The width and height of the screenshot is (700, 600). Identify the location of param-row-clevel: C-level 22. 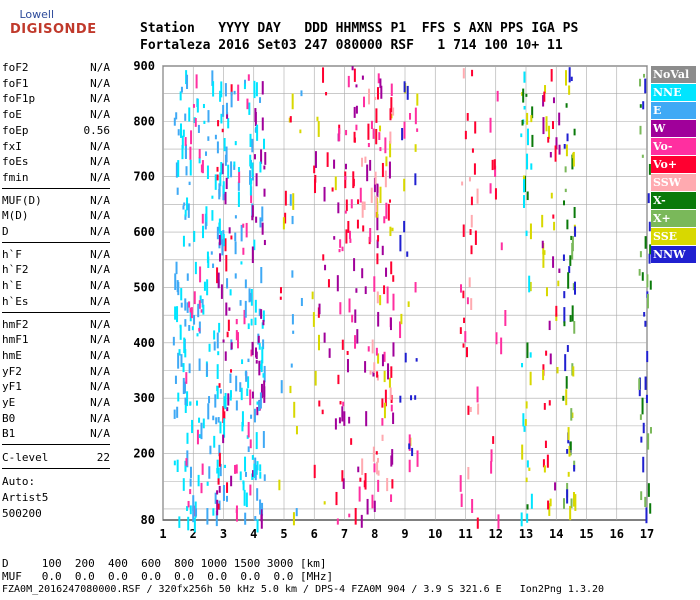
(56, 457).